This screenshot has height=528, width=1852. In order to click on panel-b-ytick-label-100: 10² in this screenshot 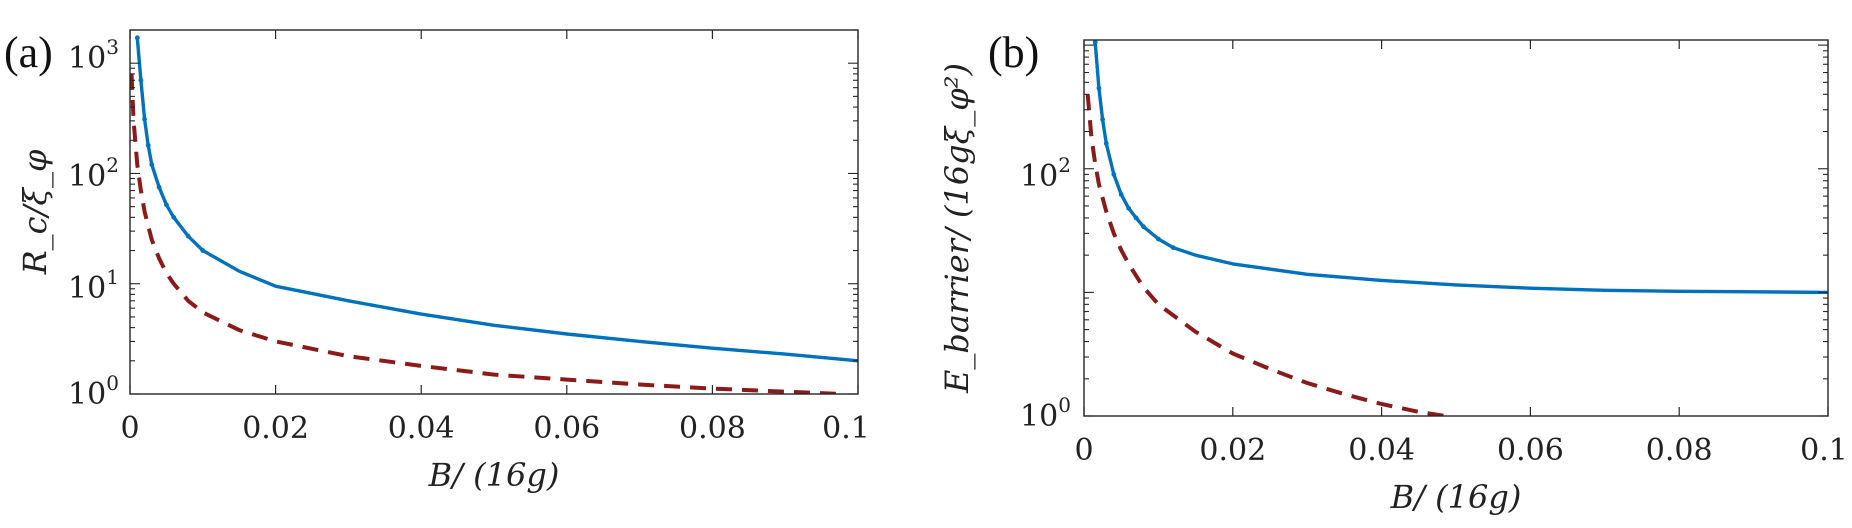, I will do `click(1045, 173)`.